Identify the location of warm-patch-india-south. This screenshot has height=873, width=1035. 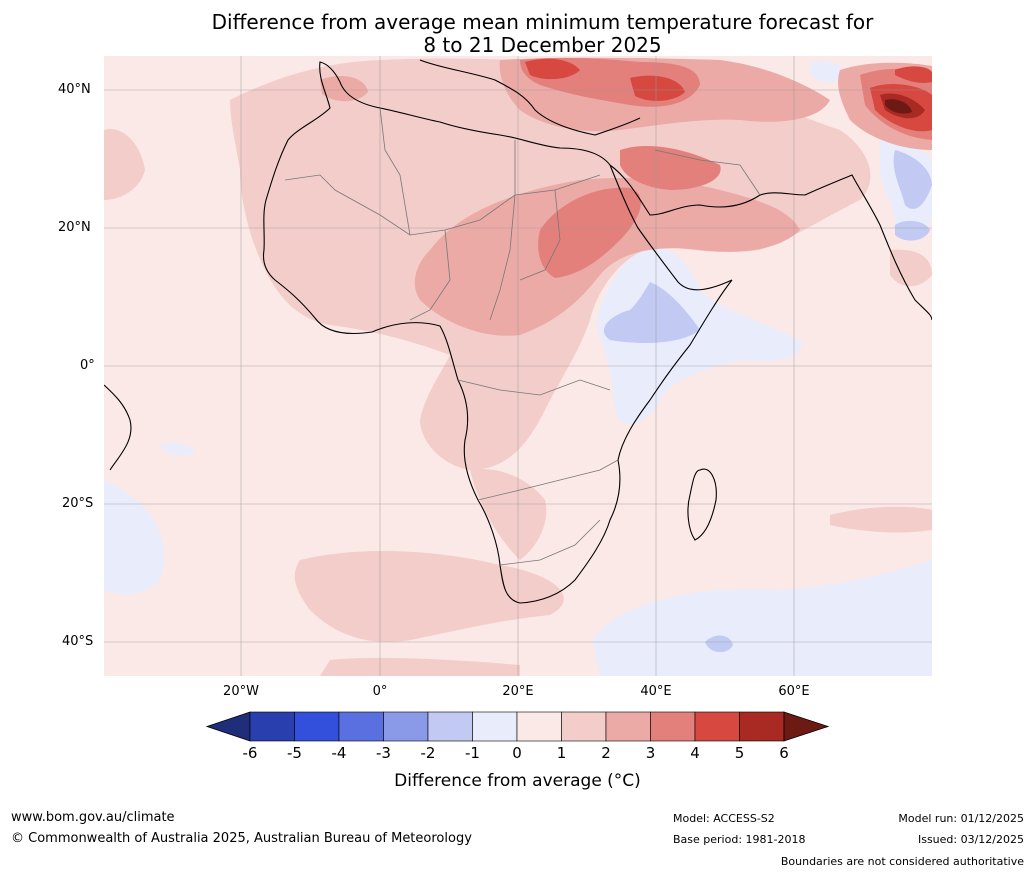
(911, 268).